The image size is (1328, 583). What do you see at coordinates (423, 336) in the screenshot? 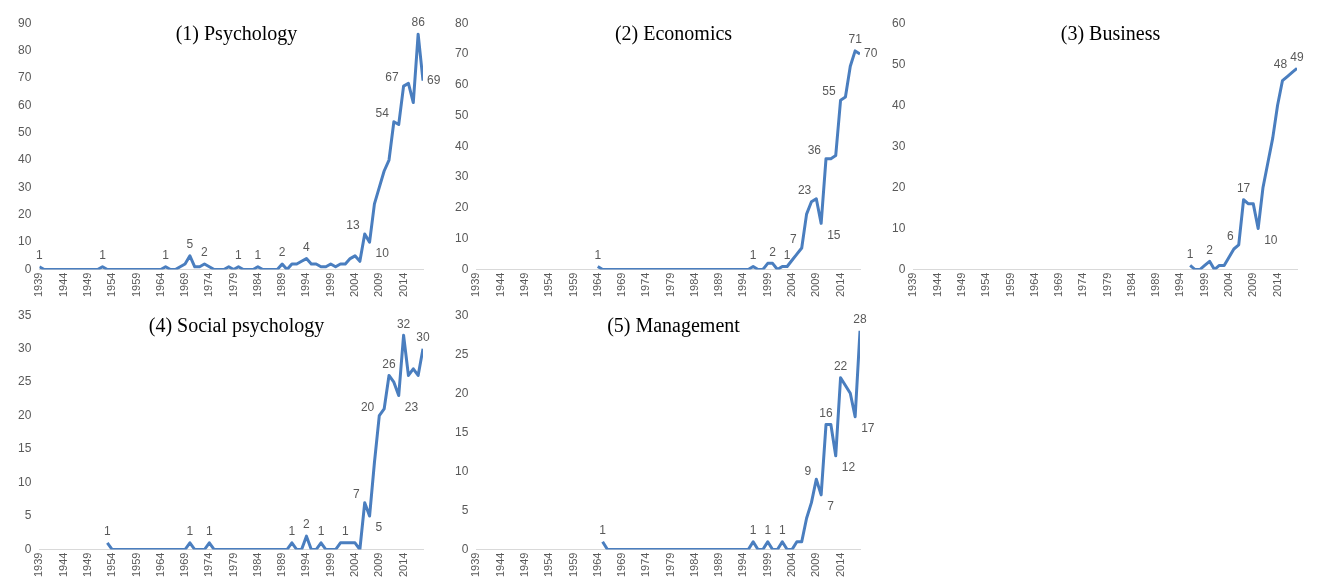
I see `data-label: 30` at bounding box center [423, 336].